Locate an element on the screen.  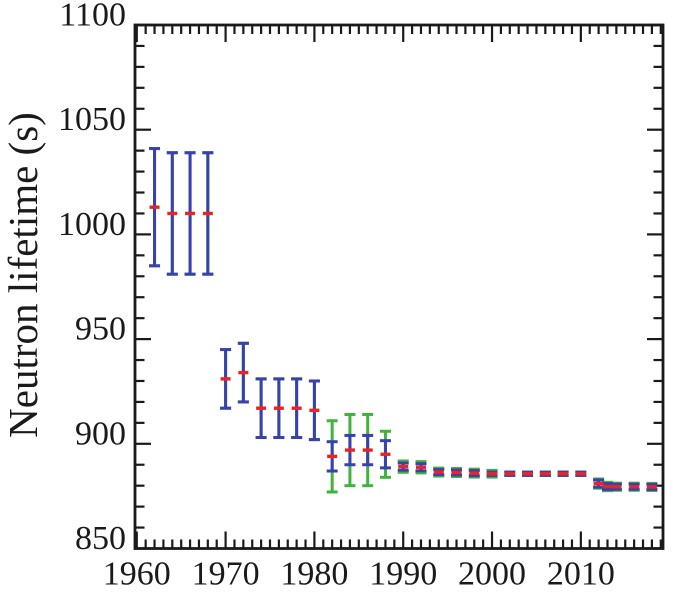
x-tick-label: 1970 is located at coordinates (226, 574).